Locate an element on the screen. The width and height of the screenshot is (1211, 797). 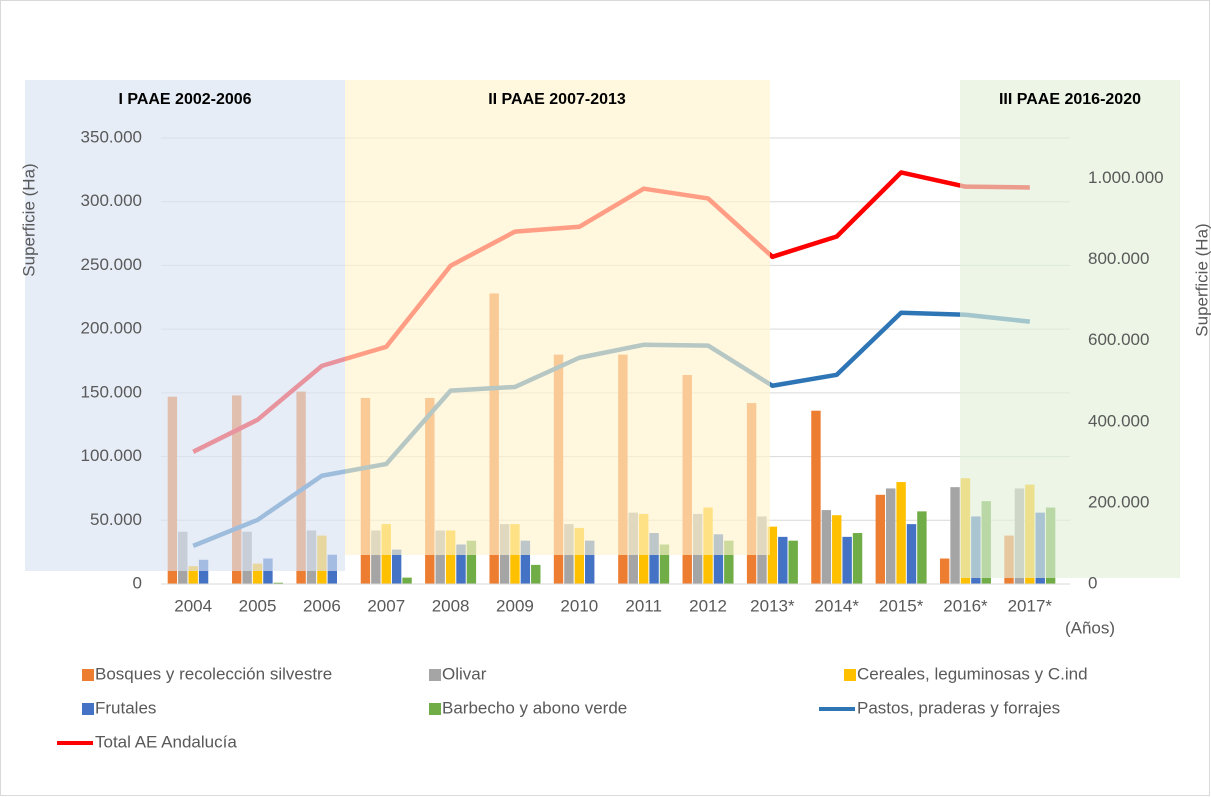
x-tick-label: 2009 is located at coordinates (515, 605).